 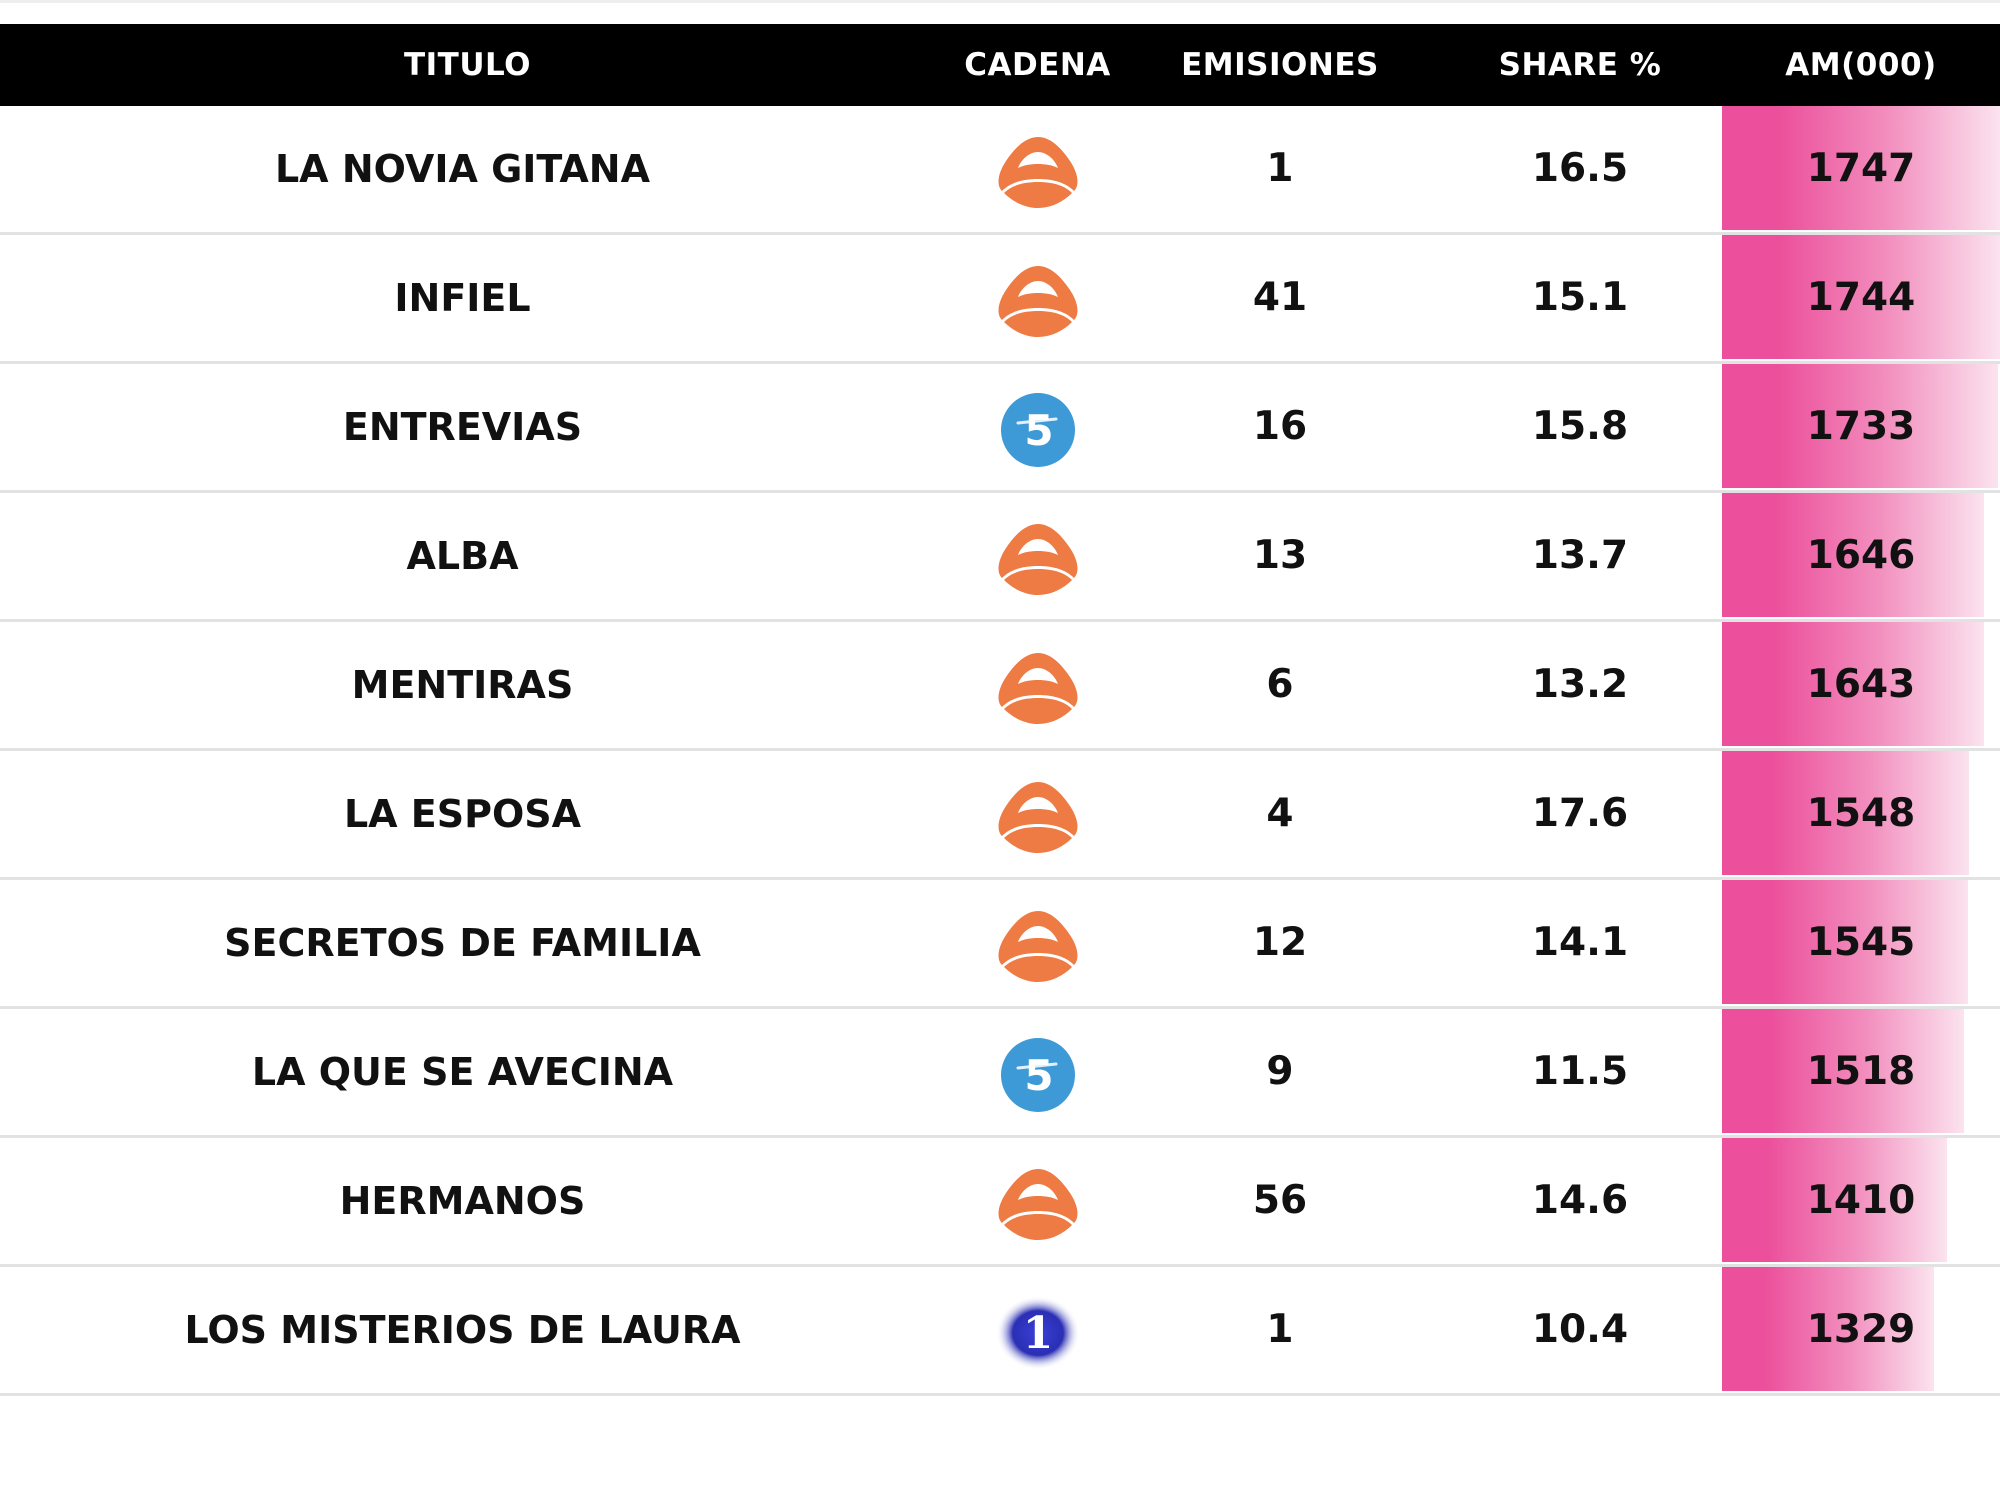 I want to click on row-emisiones: 56, so click(x=1280, y=1200).